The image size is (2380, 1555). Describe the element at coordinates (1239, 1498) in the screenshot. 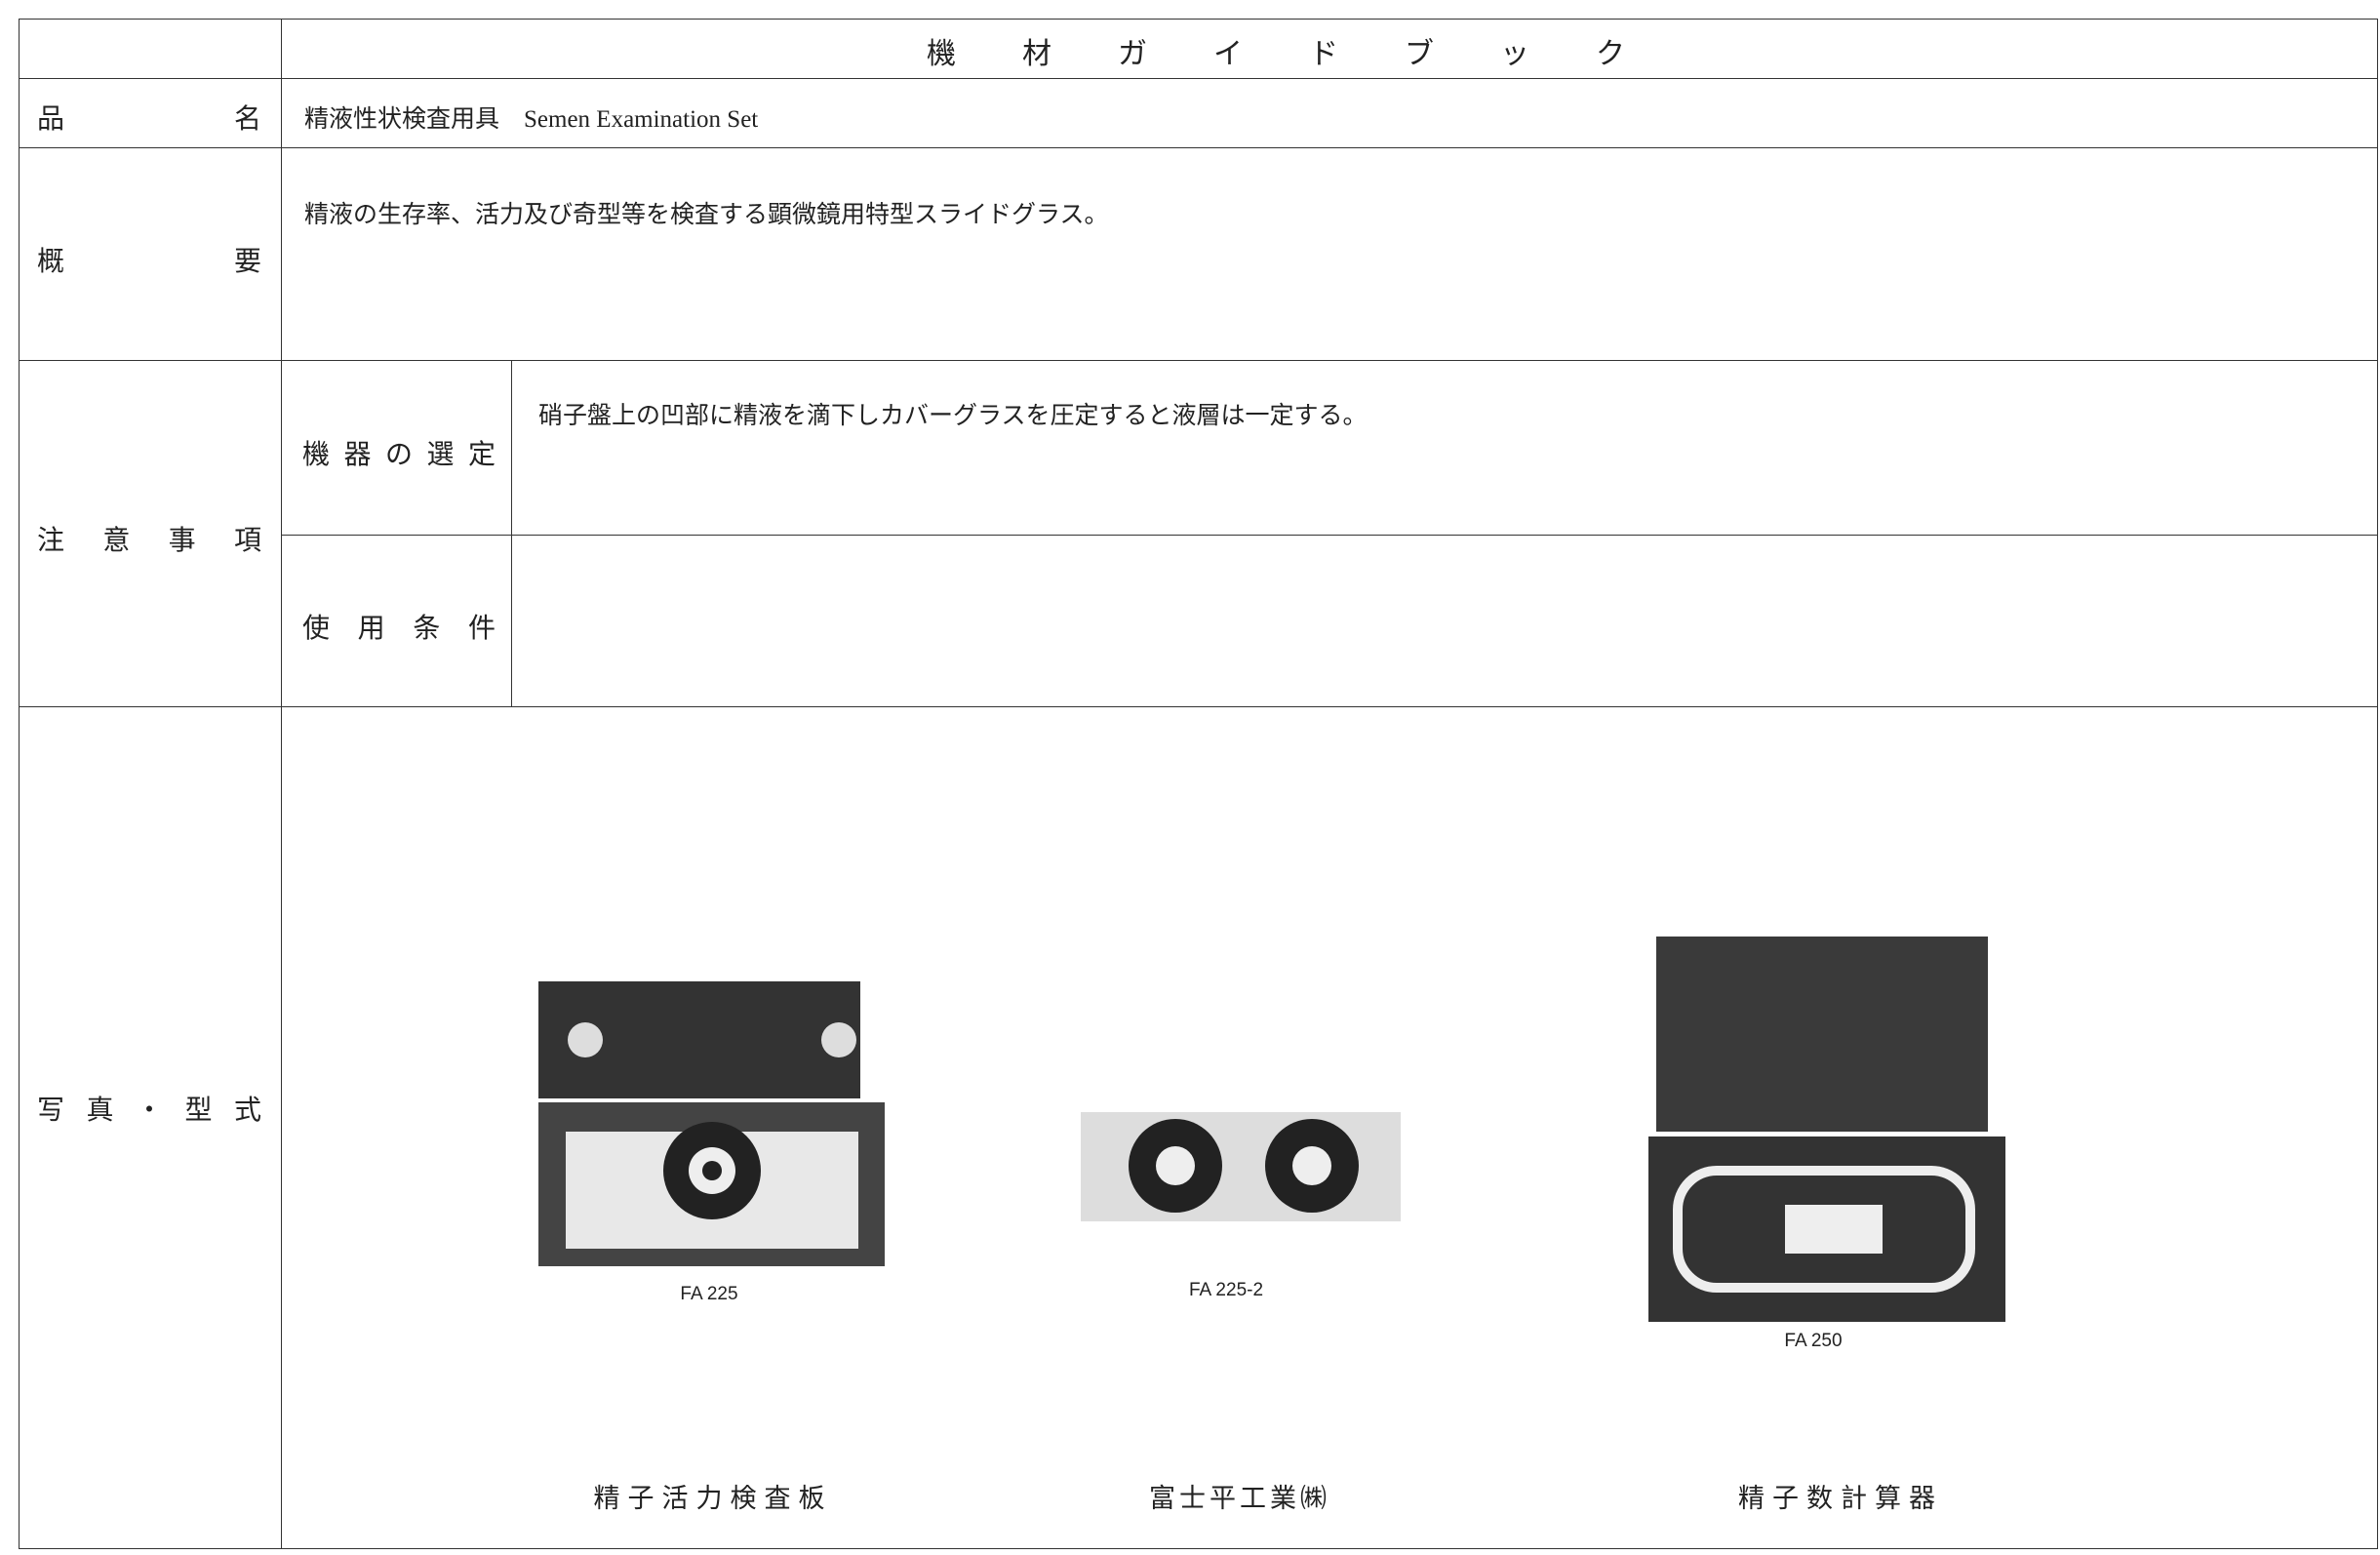

I see `manufacturer: 富士平工業㈱` at that location.